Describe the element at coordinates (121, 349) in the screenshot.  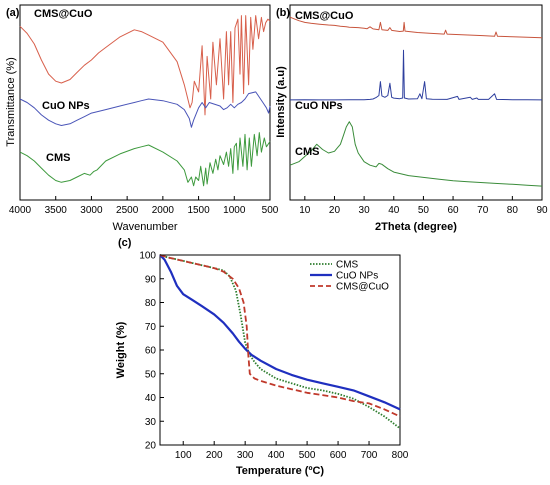
I see `y-axis-title: Weight (%)` at that location.